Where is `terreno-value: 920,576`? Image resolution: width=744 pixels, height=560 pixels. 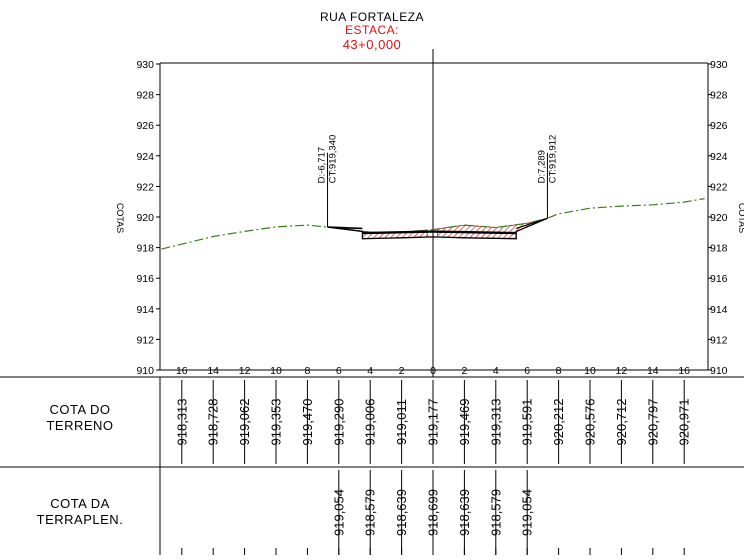 terreno-value: 920,576 is located at coordinates (590, 422).